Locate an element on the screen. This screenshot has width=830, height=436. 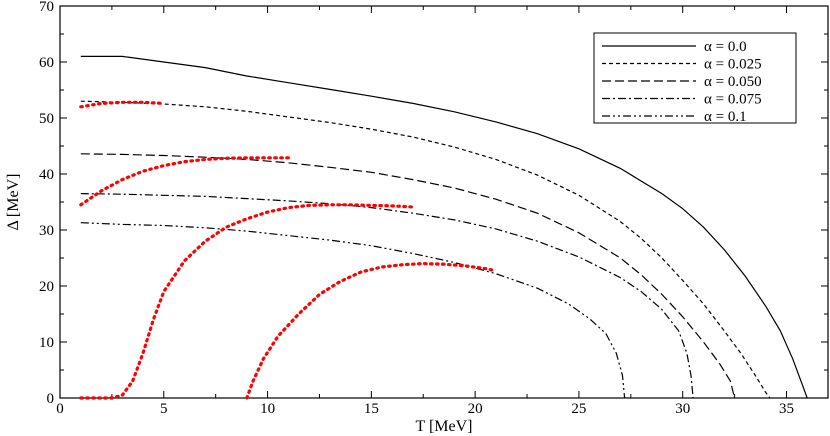
x-tick-label: 5 is located at coordinates (164, 409).